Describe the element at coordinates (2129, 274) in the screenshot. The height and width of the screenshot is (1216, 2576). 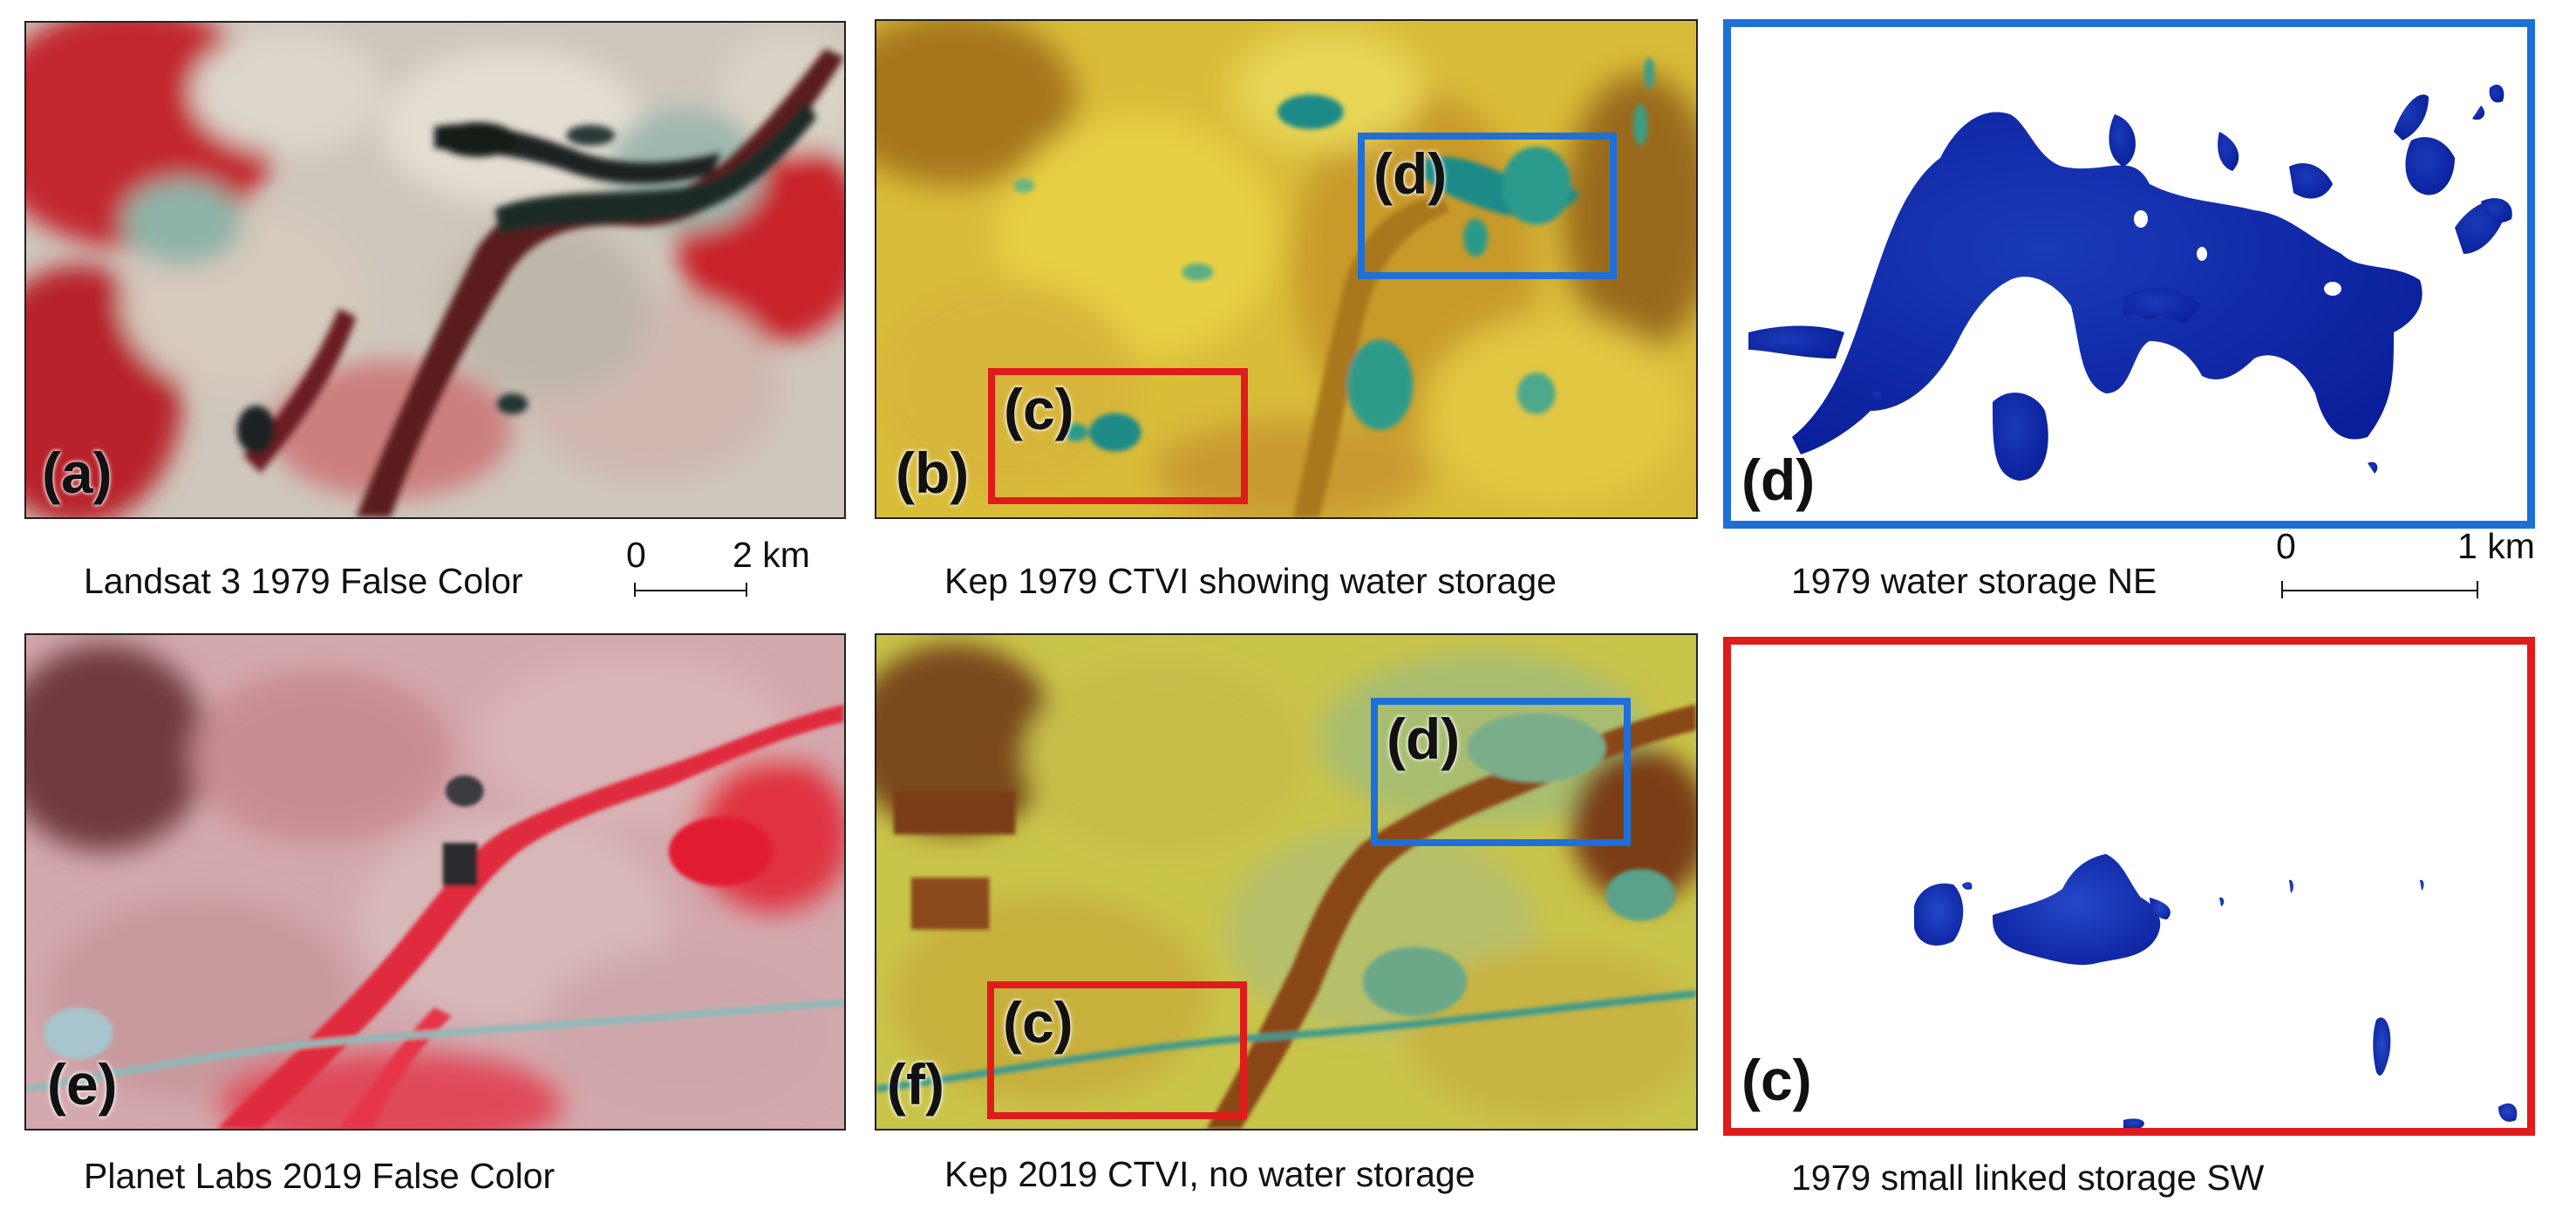
I see `water-storage-ne-mask: (d)` at that location.